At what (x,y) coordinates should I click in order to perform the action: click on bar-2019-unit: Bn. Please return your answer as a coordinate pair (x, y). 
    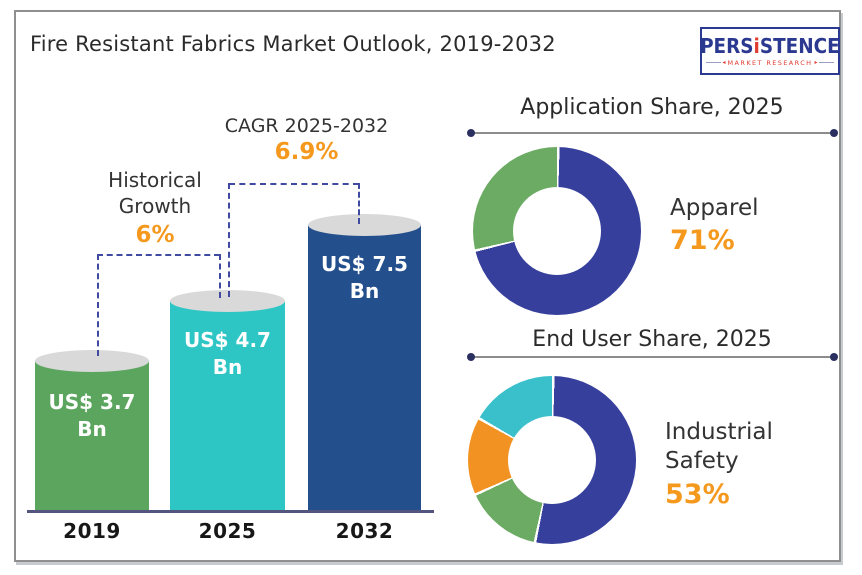
    Looking at the image, I should click on (92, 429).